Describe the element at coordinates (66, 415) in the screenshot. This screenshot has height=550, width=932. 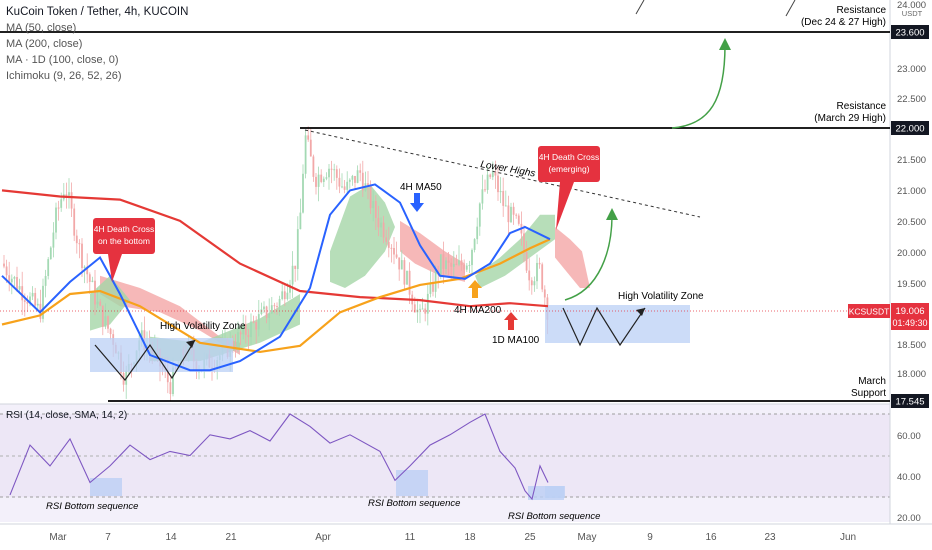
I see `rsi-indicator-label: RSI (14, close, SMA, 14, 2)` at that location.